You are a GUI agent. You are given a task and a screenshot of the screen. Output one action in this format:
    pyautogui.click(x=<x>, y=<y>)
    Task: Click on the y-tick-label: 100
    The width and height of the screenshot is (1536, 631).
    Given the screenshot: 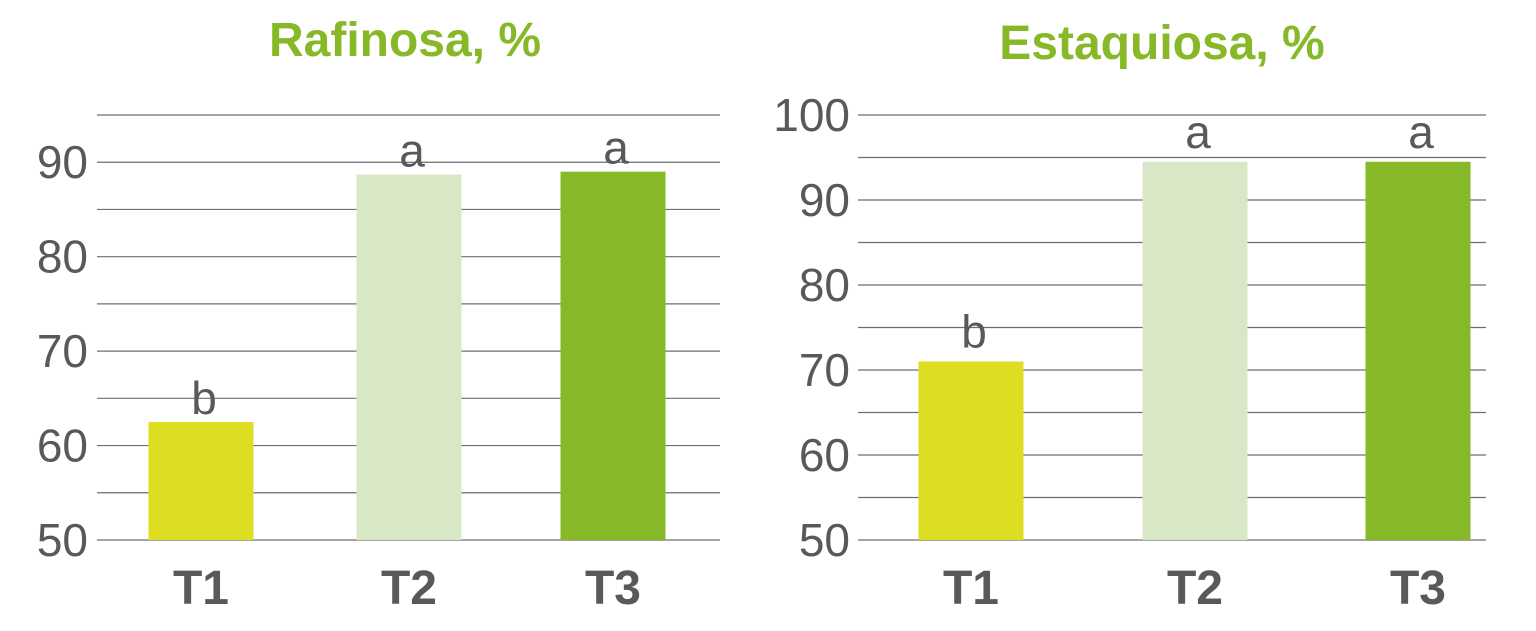 What is the action you would take?
    pyautogui.click(x=811, y=115)
    